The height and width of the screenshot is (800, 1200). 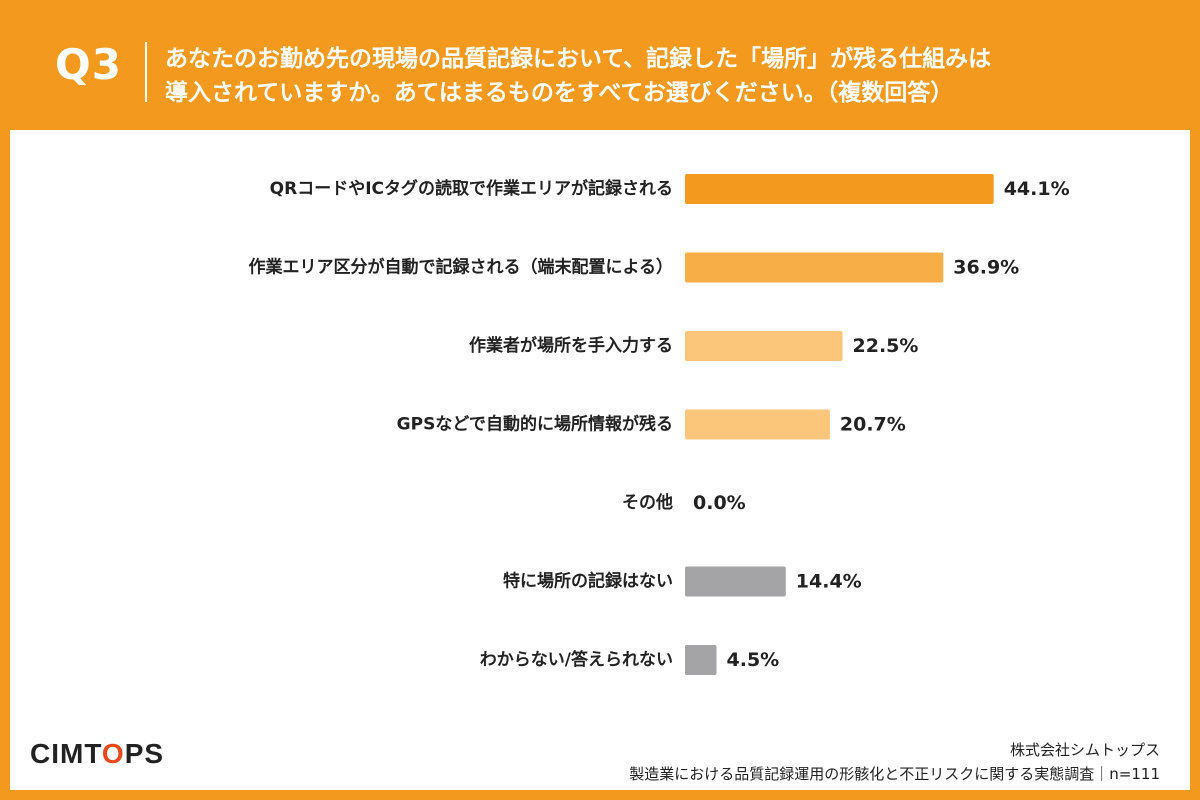 What do you see at coordinates (144, 753) in the screenshot?
I see `logo-text-end: PS` at bounding box center [144, 753].